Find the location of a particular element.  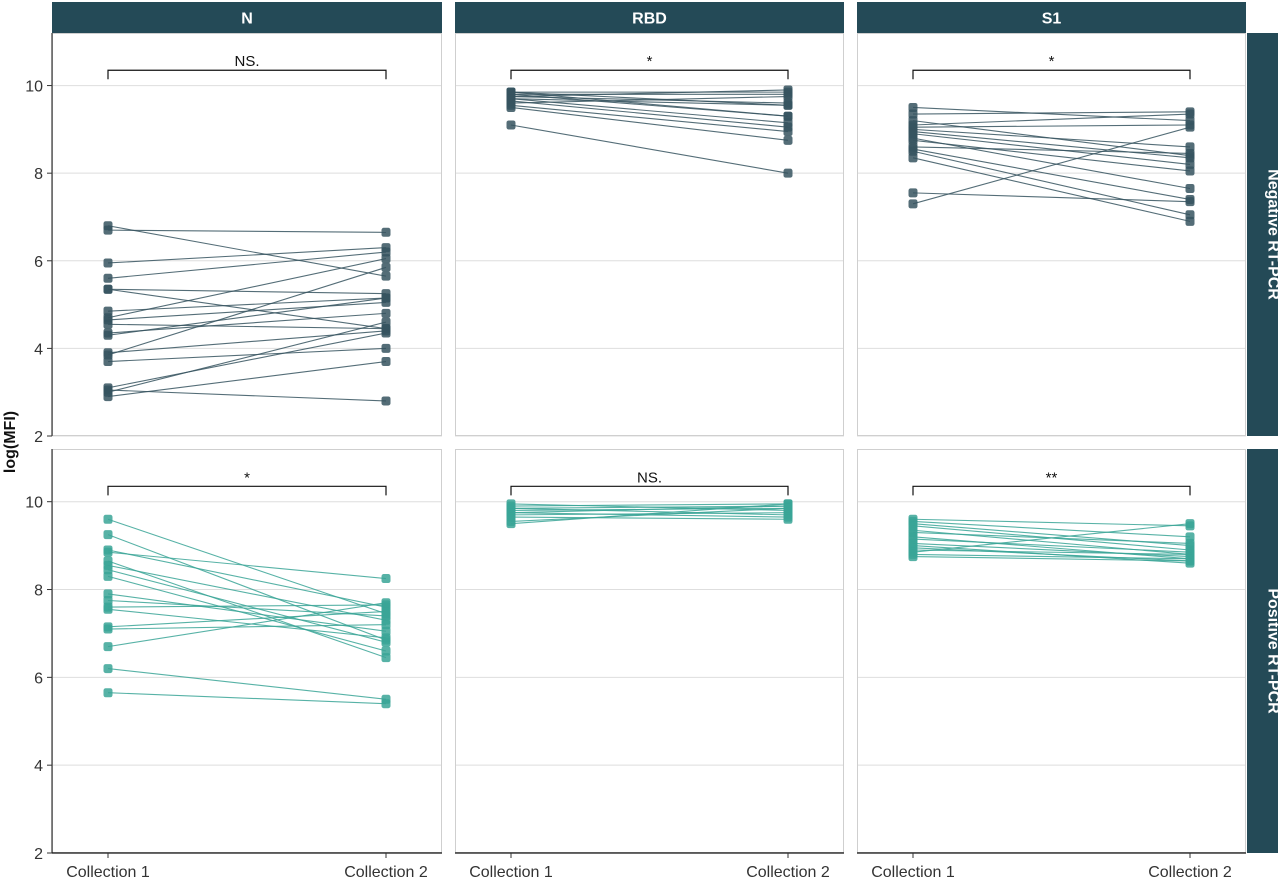

x-tick-label: Collection 2 is located at coordinates (788, 872).